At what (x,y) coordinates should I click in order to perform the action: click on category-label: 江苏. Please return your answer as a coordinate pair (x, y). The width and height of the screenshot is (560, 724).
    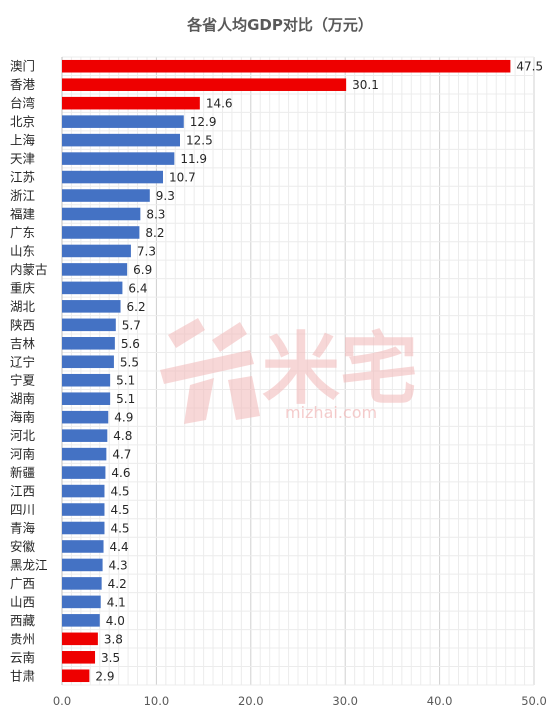
    Looking at the image, I should click on (22, 177).